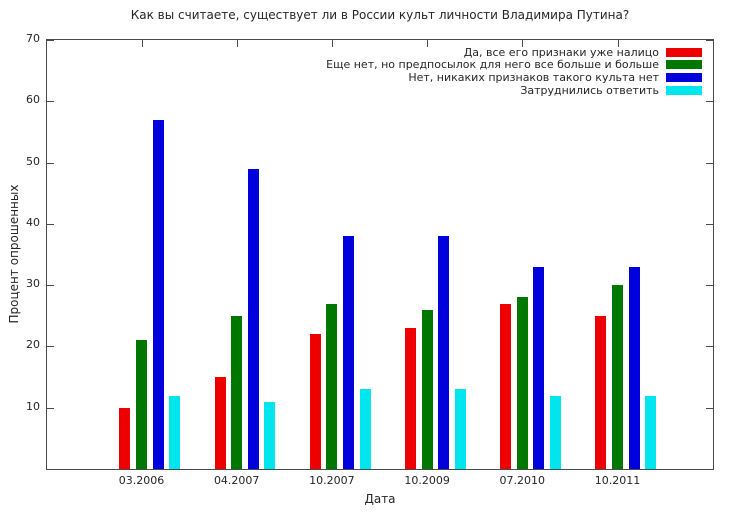 Image resolution: width=731 pixels, height=512 pixels. I want to click on bar-series2-group3, so click(332, 386).